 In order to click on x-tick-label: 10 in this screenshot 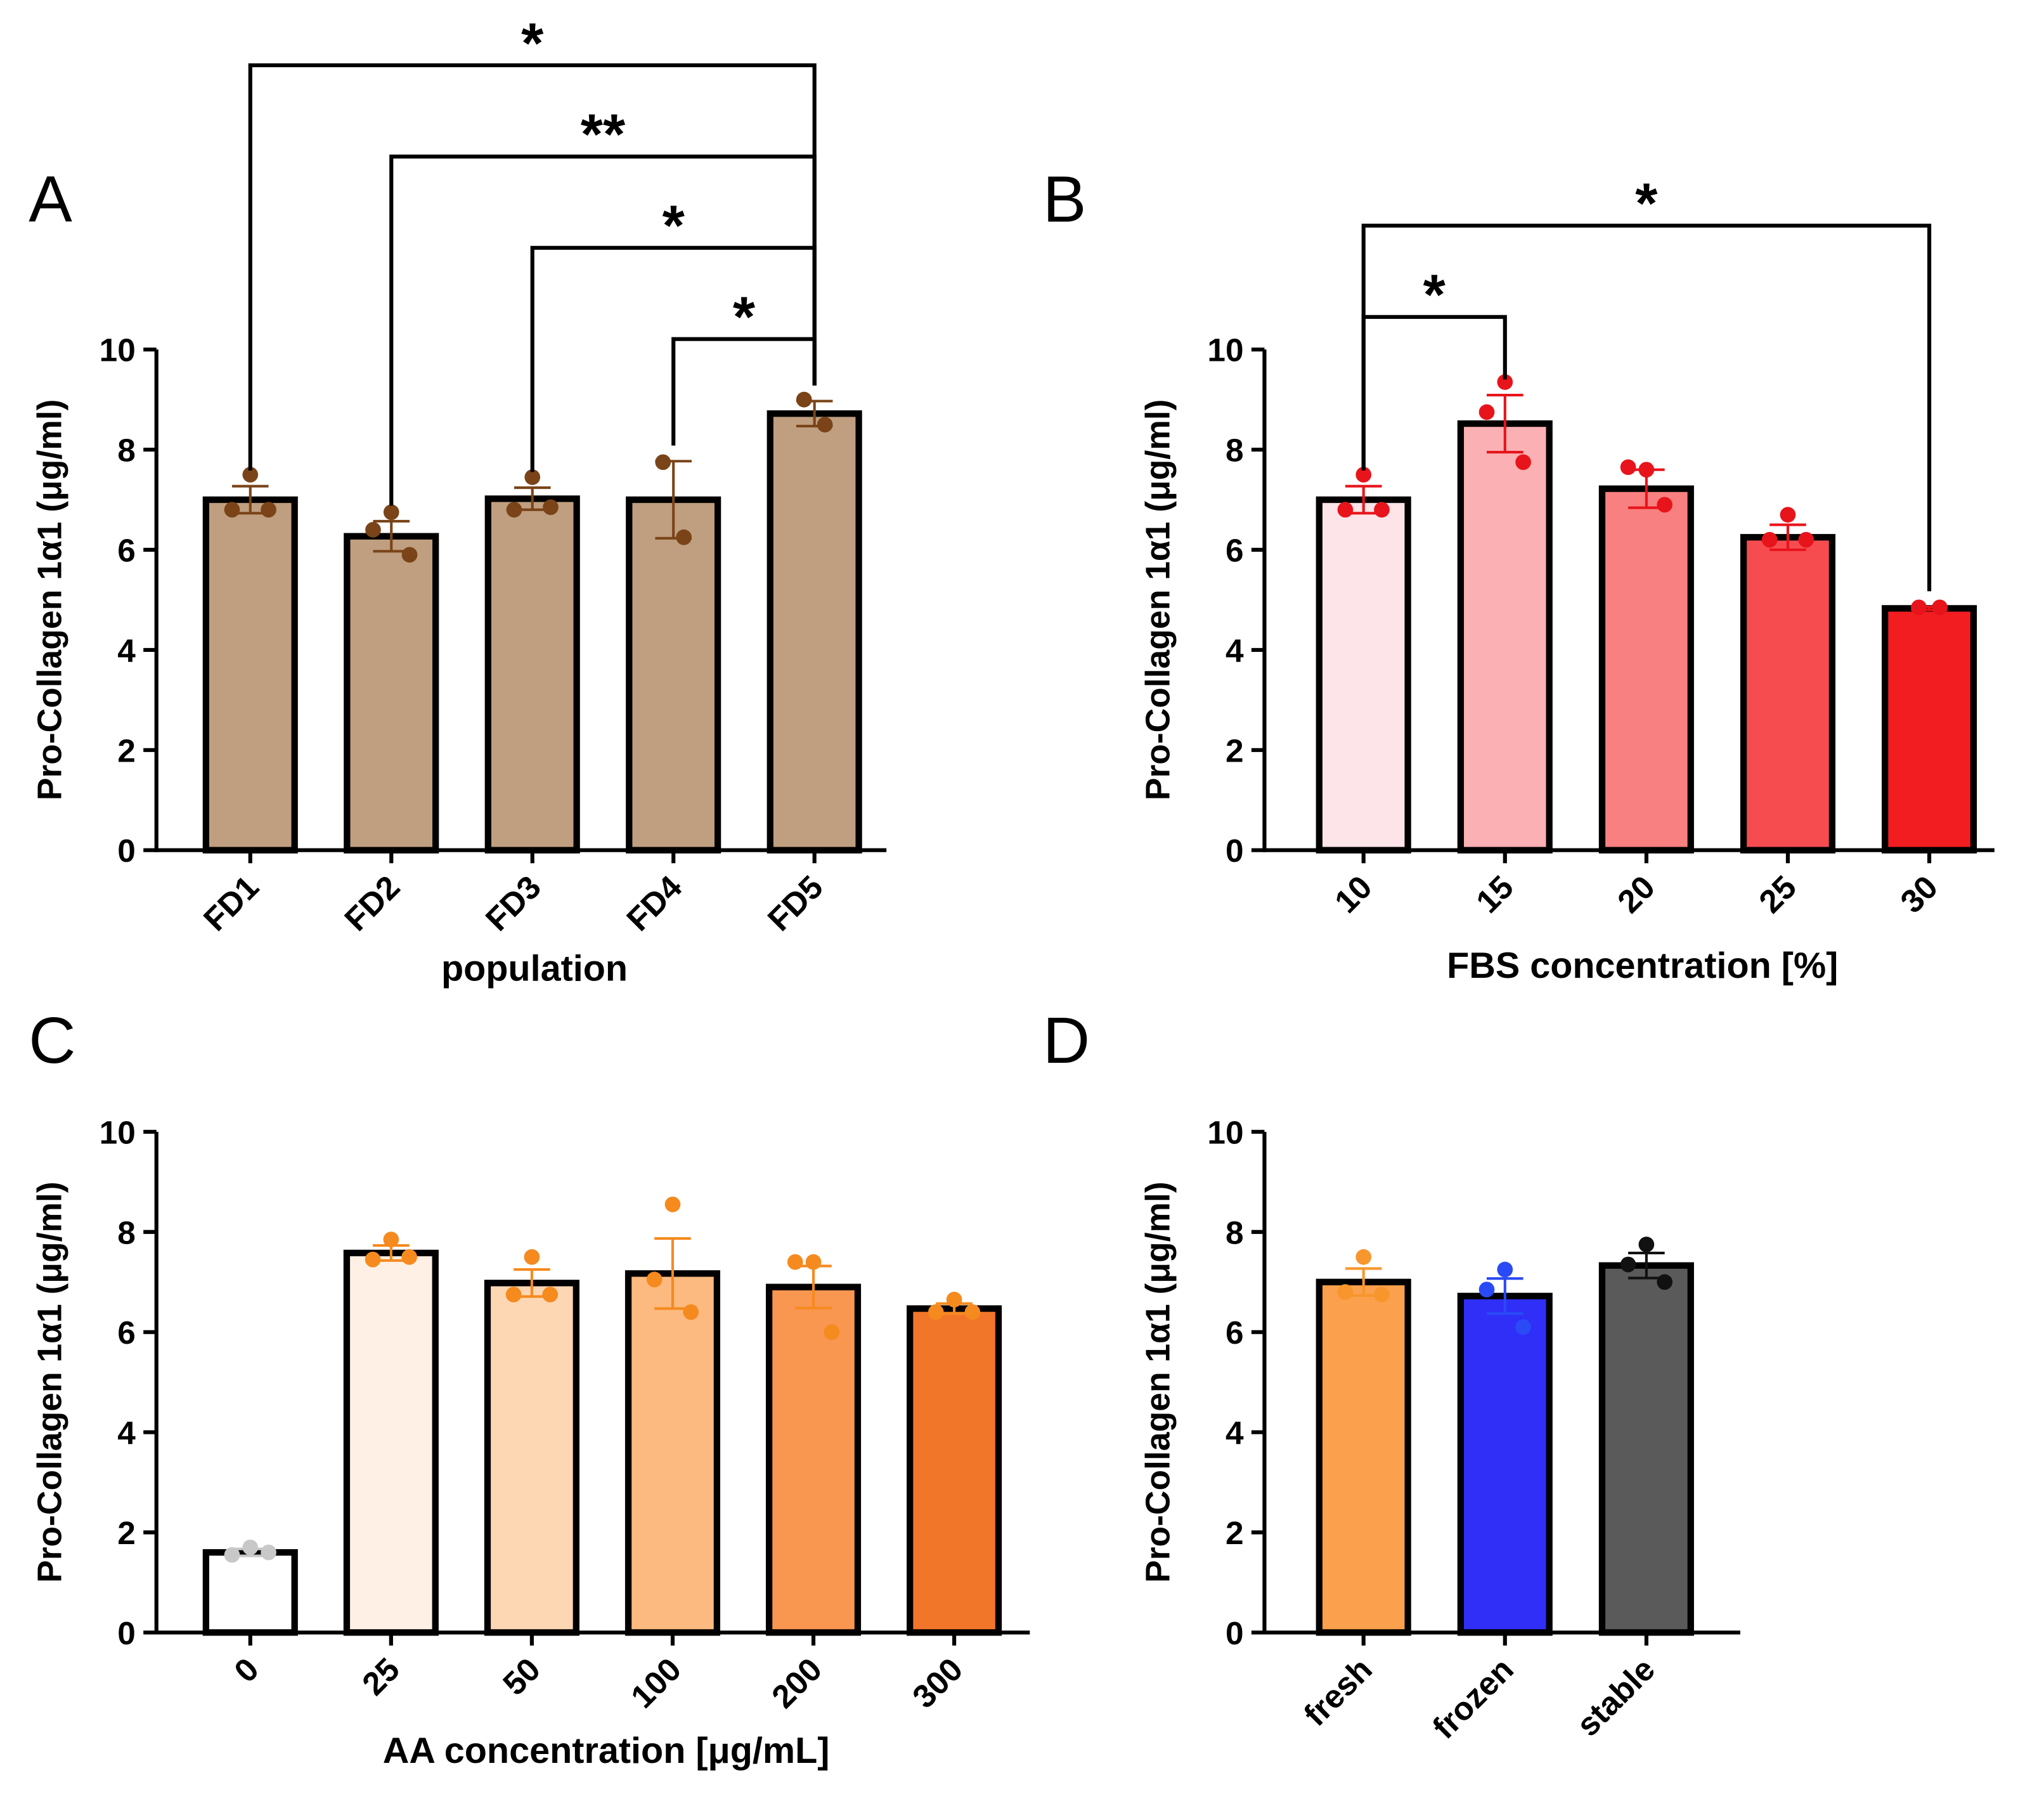, I will do `click(1353, 893)`.